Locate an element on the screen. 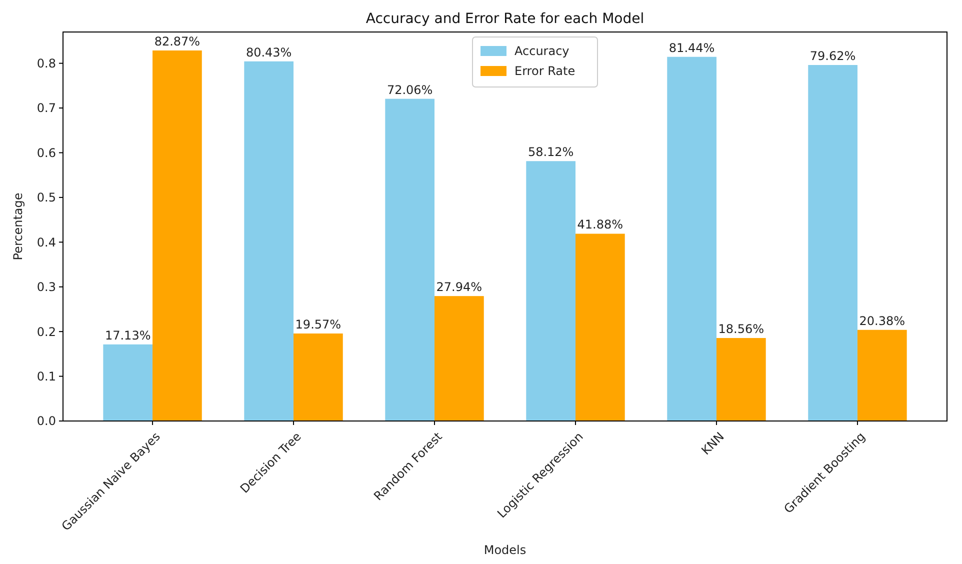  y-tick-label: 0.2 is located at coordinates (46, 331).